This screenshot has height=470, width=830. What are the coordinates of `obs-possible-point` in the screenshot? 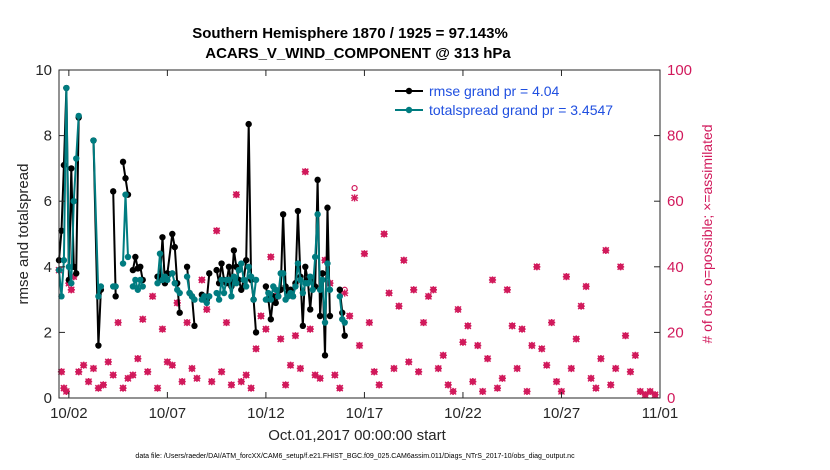 It's located at (354, 188).